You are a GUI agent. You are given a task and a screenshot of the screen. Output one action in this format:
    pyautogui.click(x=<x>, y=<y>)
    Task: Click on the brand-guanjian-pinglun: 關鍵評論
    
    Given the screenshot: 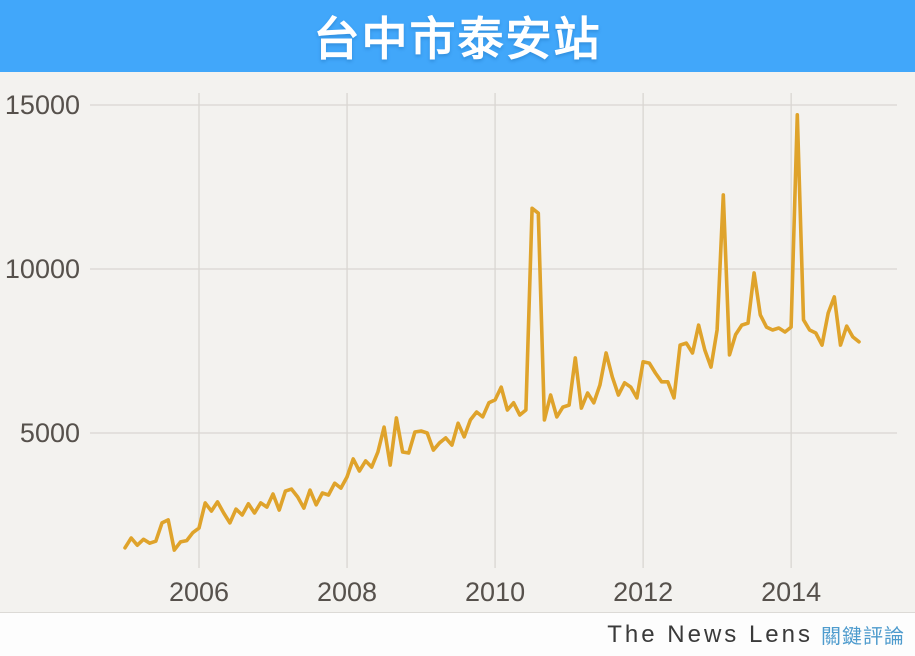 What is the action you would take?
    pyautogui.click(x=863, y=636)
    